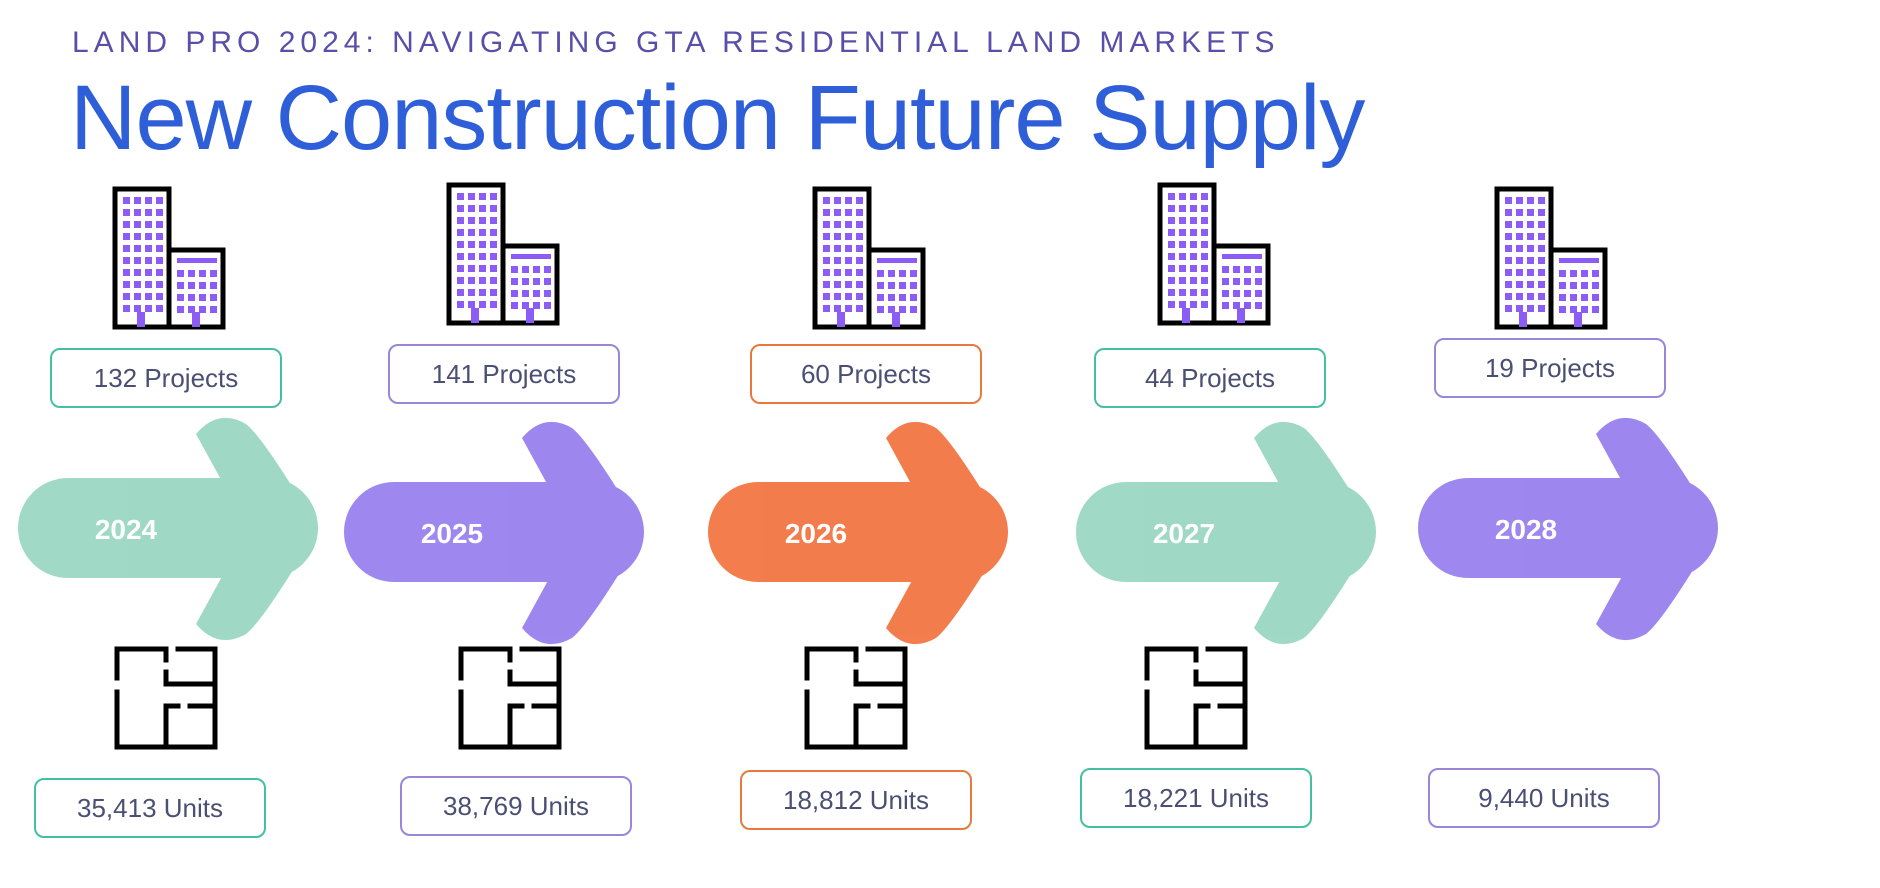 The width and height of the screenshot is (1880, 888). Describe the element at coordinates (856, 800) in the screenshot. I see `units-count-box: 18,812 Units` at that location.